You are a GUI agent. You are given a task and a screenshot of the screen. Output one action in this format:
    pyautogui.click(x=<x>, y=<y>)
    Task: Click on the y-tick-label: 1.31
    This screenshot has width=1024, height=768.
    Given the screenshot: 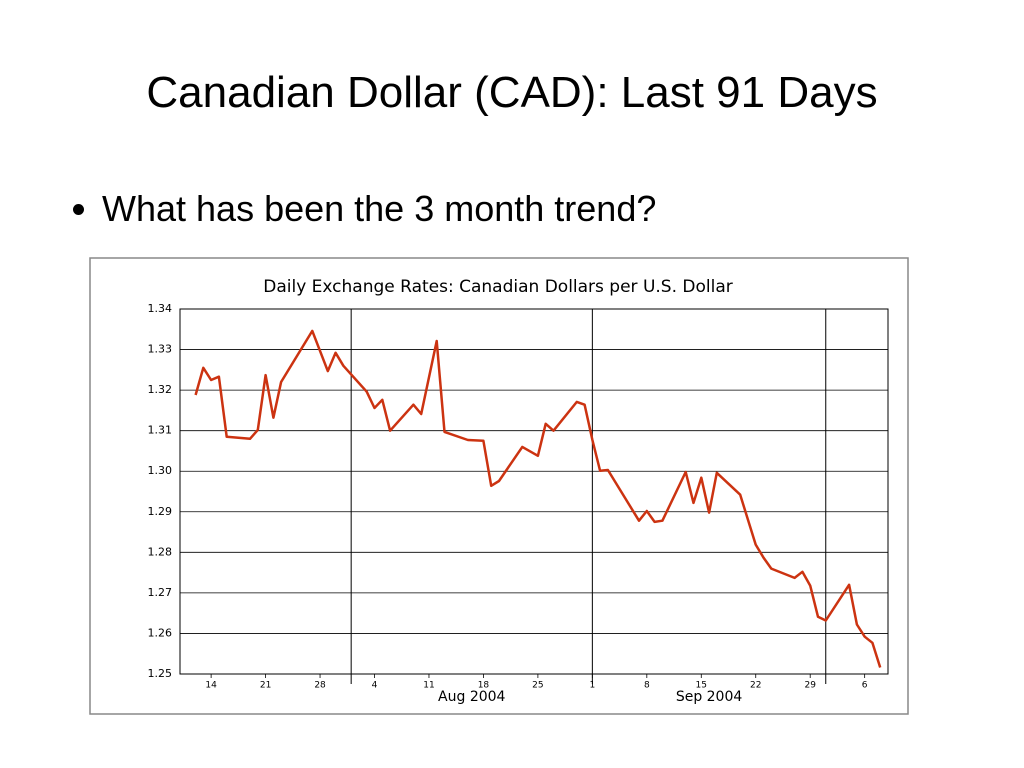 What is the action you would take?
    pyautogui.click(x=160, y=430)
    